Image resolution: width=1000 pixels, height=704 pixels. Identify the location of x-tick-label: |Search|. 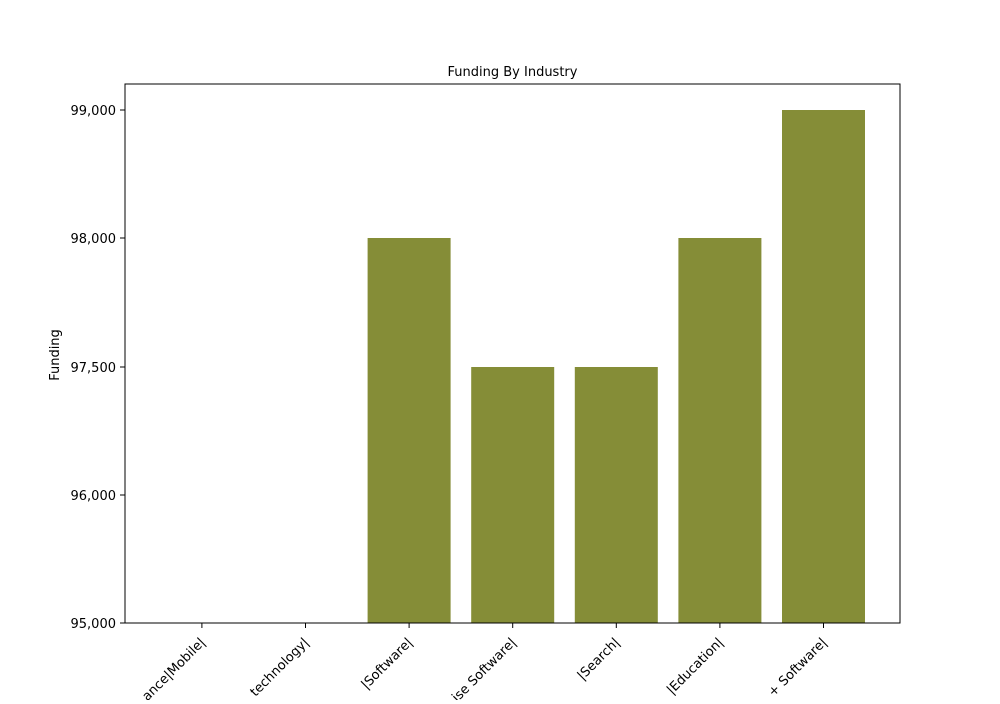
(599, 659).